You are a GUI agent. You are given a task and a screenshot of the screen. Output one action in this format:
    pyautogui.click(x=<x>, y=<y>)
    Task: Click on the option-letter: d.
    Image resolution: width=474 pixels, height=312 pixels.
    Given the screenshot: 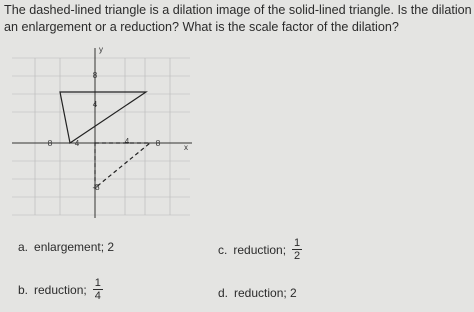 What is the action you would take?
    pyautogui.click(x=223, y=293)
    